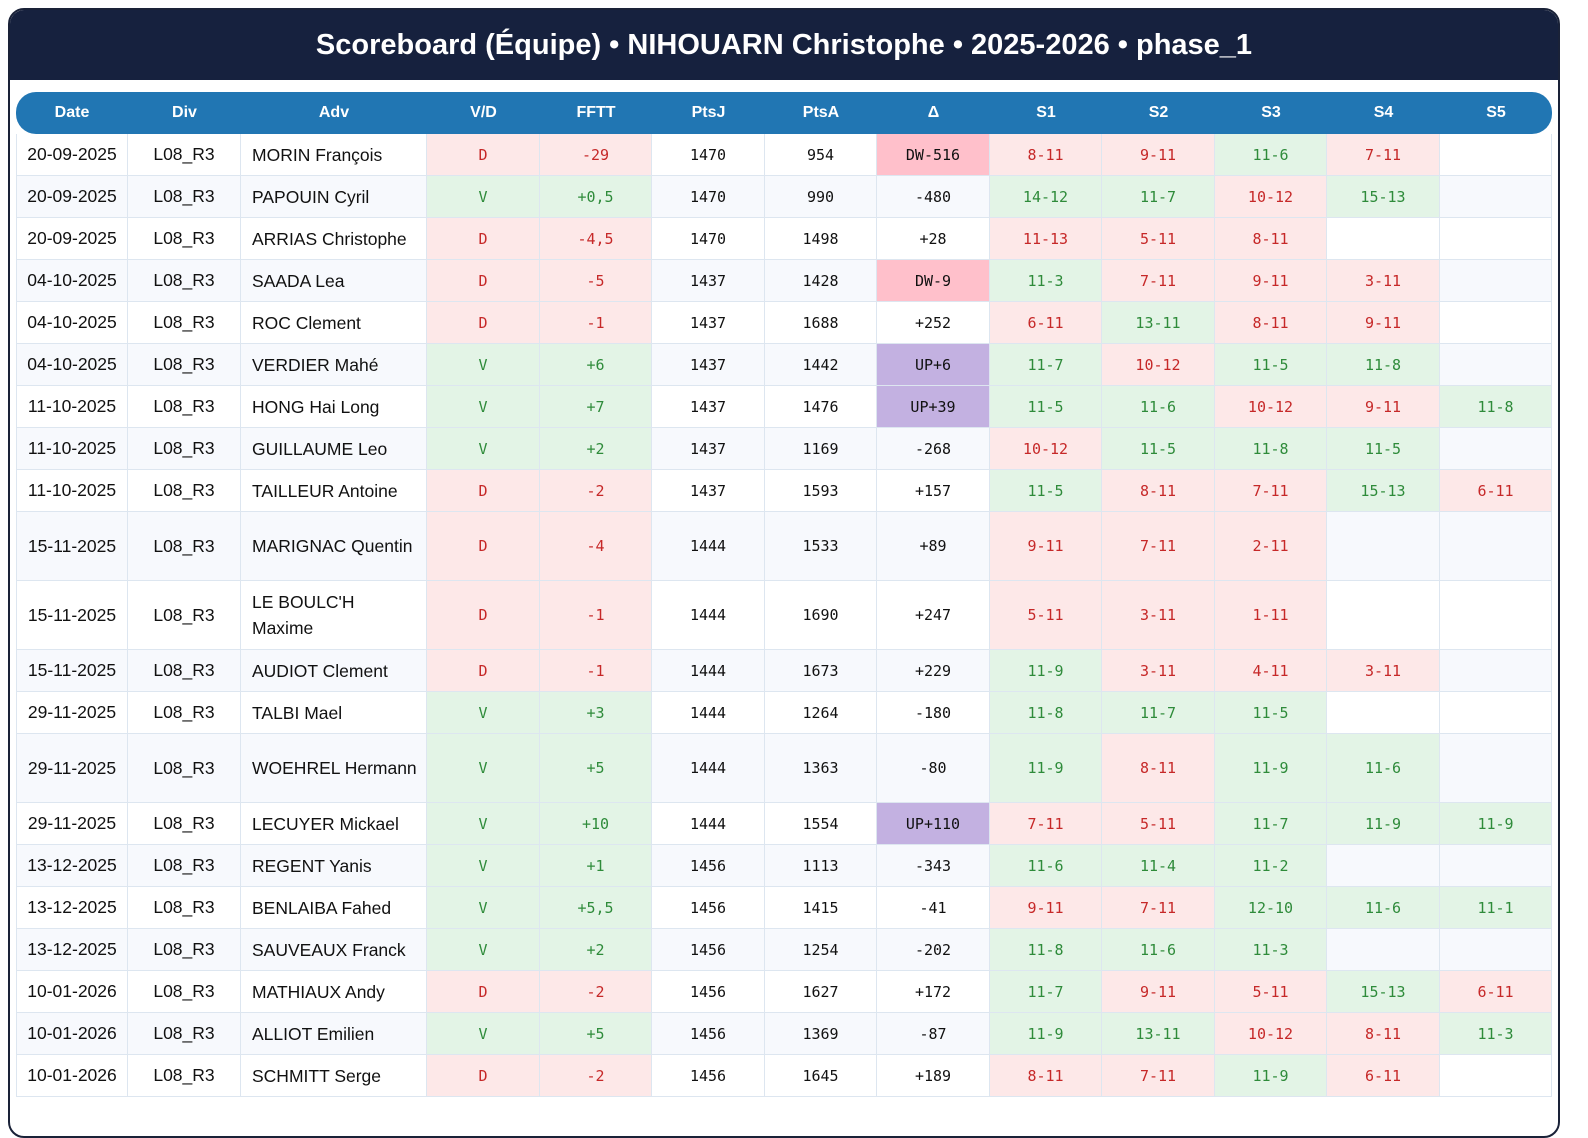 This screenshot has width=1588, height=1138. What do you see at coordinates (334, 491) in the screenshot?
I see `opponent-cell: TAILLEUR Antoine` at bounding box center [334, 491].